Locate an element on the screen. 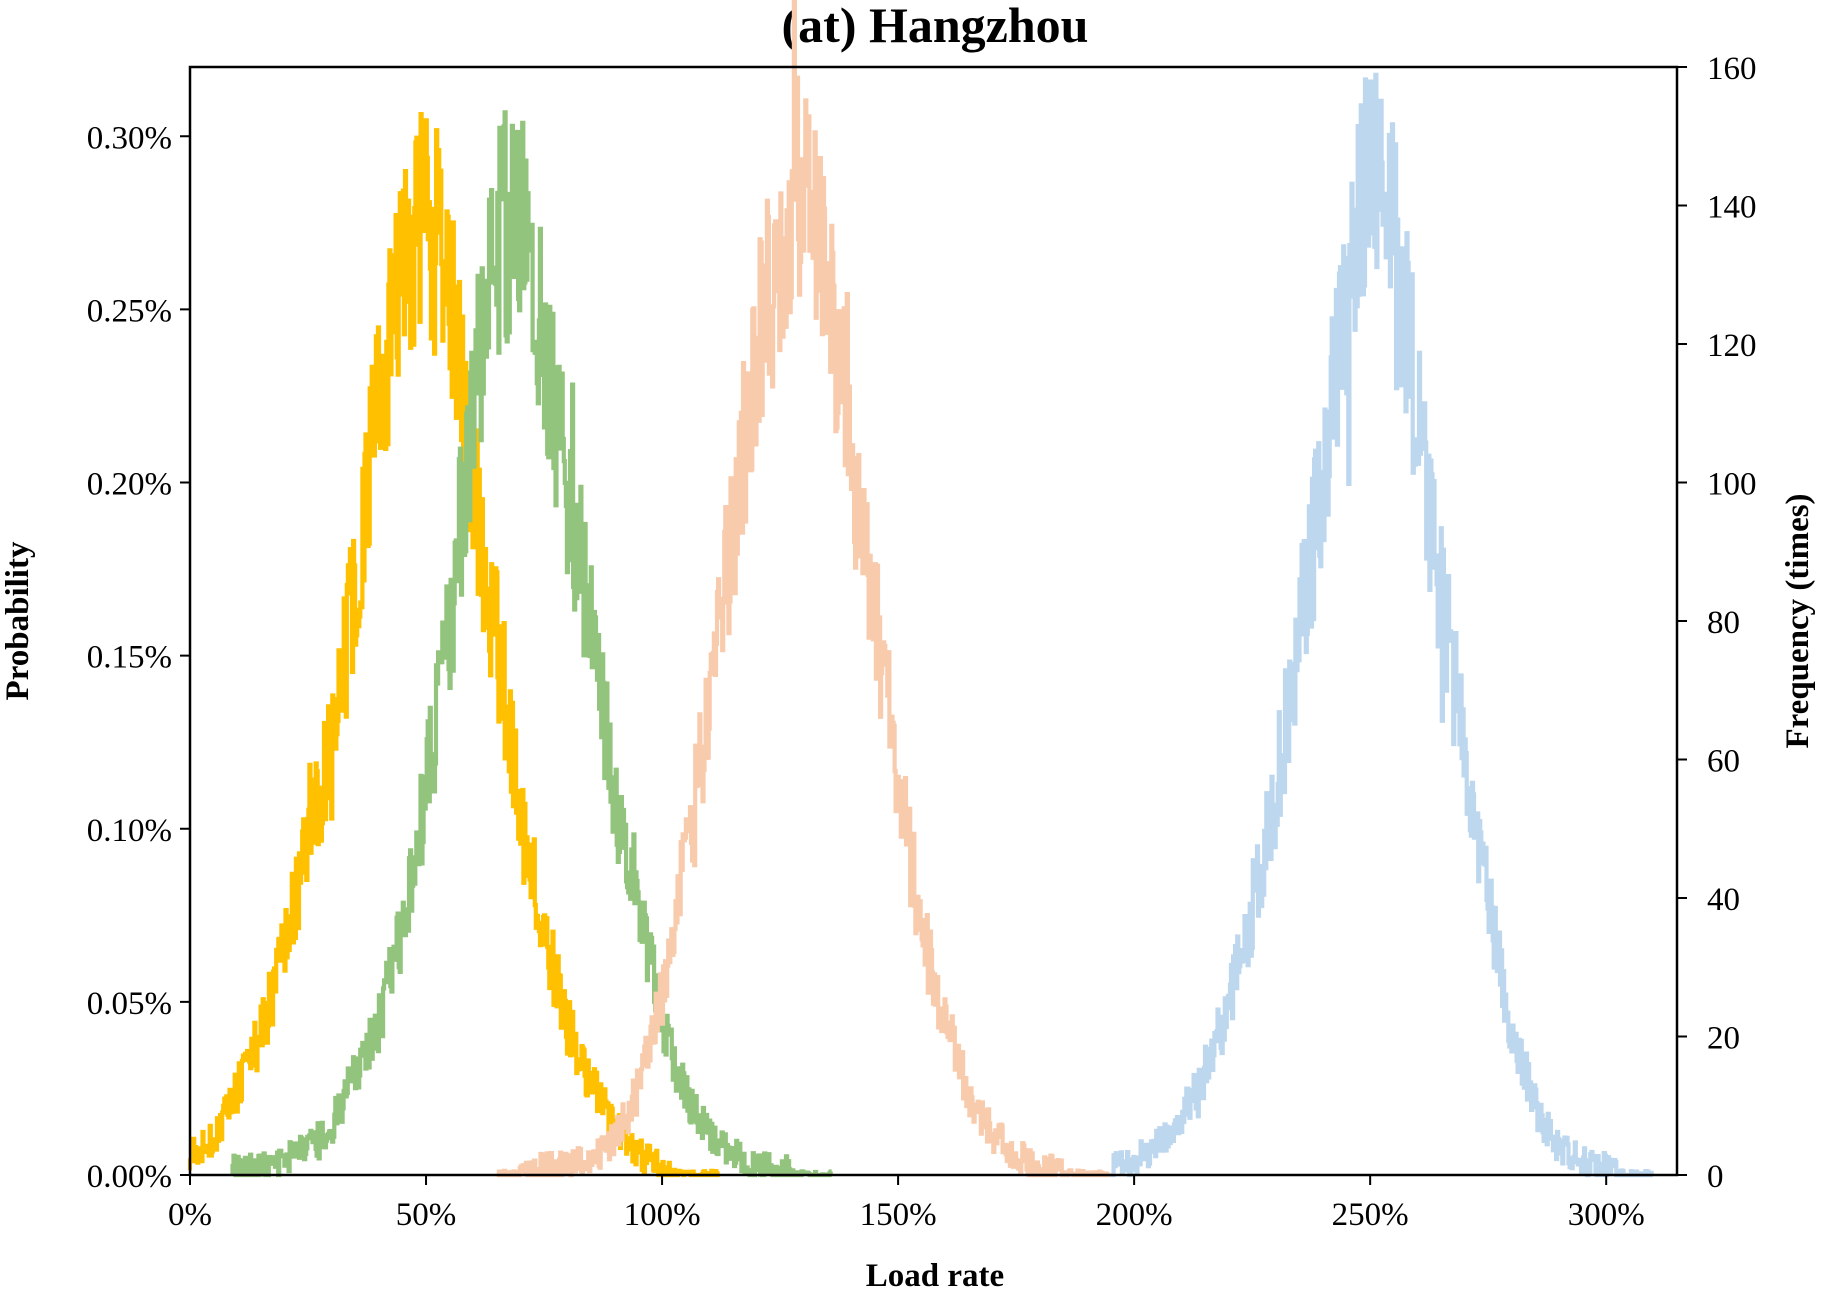 The height and width of the screenshot is (1302, 1825). y-axis-left: 0.00% 0.05% 0.10% 0.15% 0.20% 0.25% 0.30% is located at coordinates (138, 657).